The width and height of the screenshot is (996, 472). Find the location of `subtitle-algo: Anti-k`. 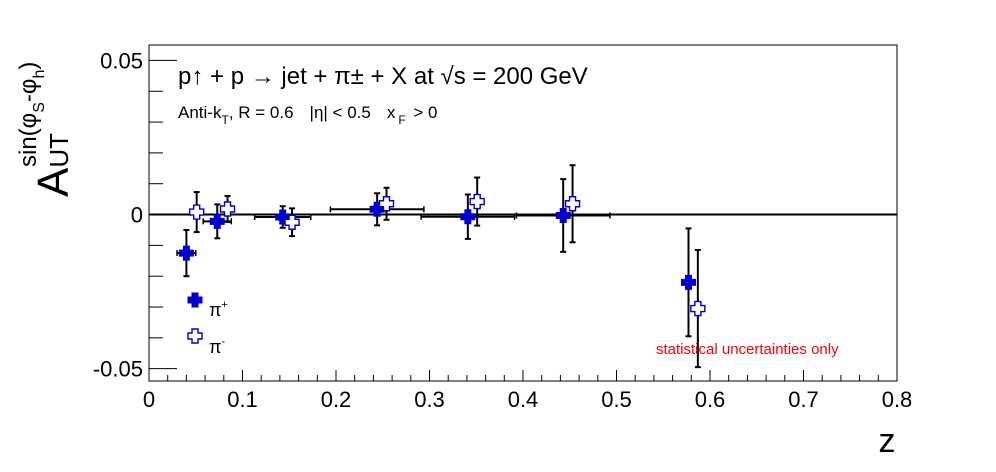

subtitle-algo: Anti-k is located at coordinates (200, 112).